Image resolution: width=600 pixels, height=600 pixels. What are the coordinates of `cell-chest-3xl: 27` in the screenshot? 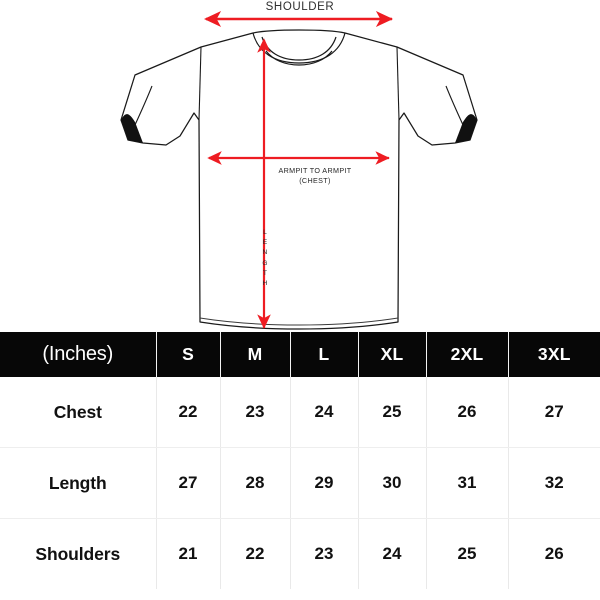 It's located at (554, 412).